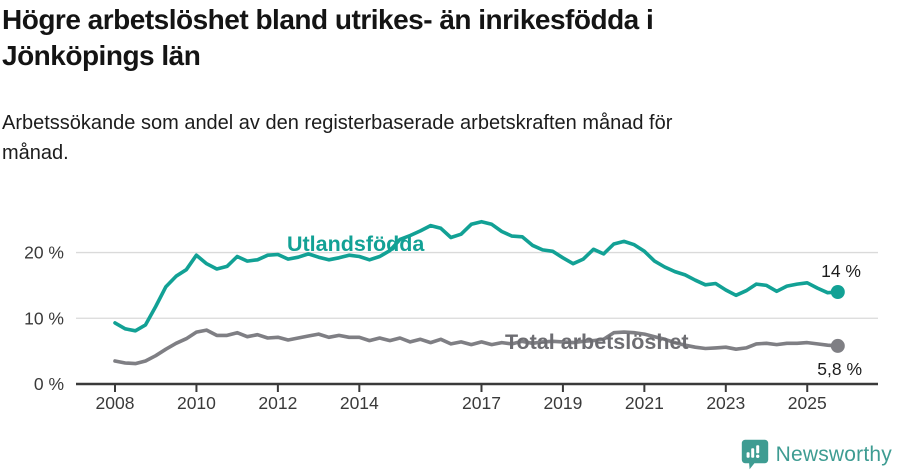 This screenshot has height=474, width=900. What do you see at coordinates (837, 345) in the screenshot?
I see `total-arbetsl-shet-end-dot` at bounding box center [837, 345].